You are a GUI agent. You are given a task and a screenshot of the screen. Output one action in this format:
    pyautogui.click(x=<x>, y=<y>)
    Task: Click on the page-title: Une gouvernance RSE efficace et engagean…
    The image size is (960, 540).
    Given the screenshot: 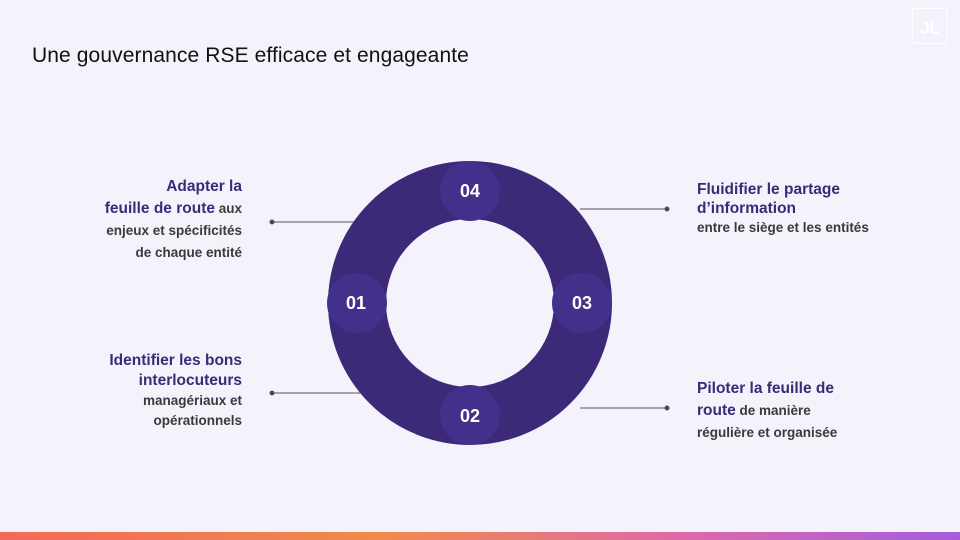 What is the action you would take?
    pyautogui.click(x=250, y=55)
    